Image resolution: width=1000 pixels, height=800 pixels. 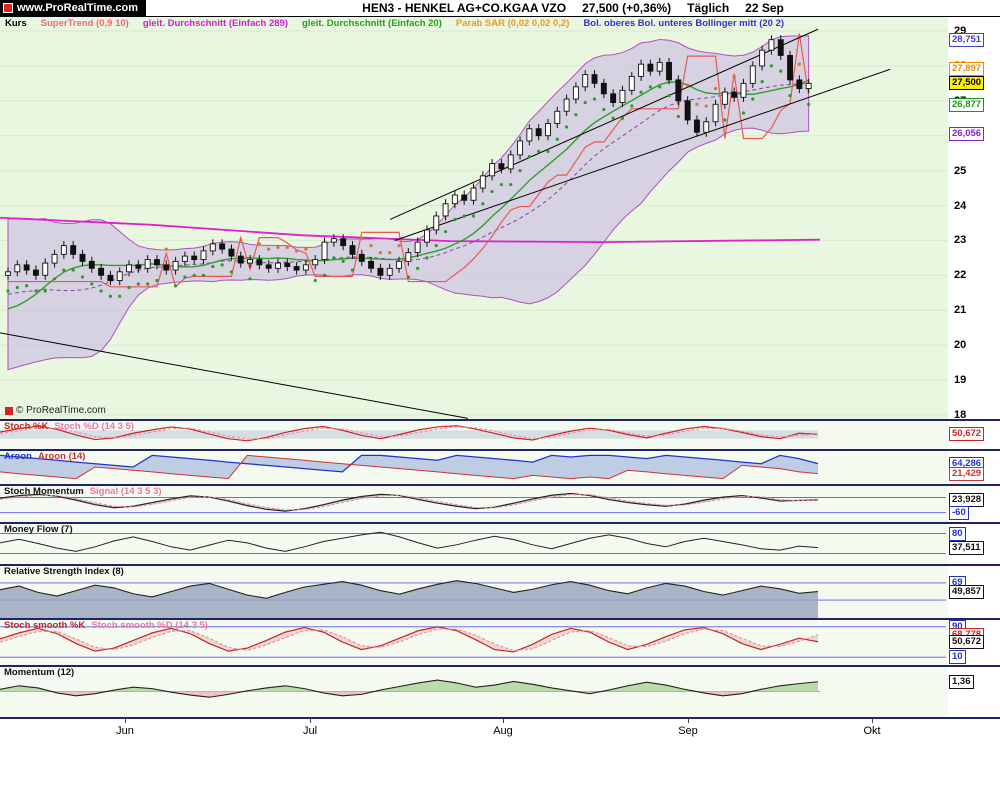 What do you see at coordinates (688, 731) in the screenshot?
I see `x-axis-month-label: Sep` at bounding box center [688, 731].